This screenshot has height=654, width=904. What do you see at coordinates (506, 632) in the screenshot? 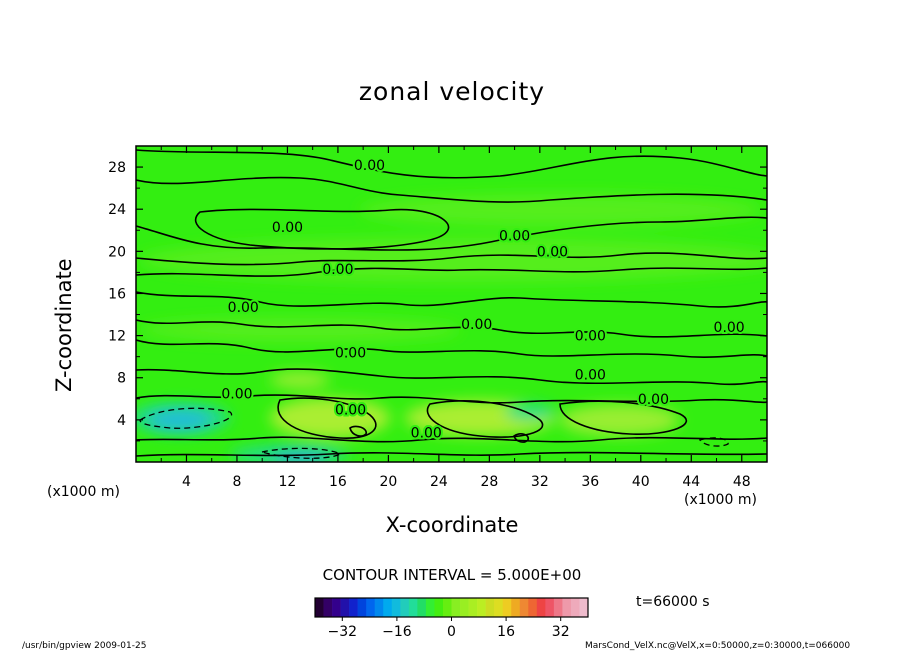
I see `colorbar-tick-label: 16` at bounding box center [506, 632].